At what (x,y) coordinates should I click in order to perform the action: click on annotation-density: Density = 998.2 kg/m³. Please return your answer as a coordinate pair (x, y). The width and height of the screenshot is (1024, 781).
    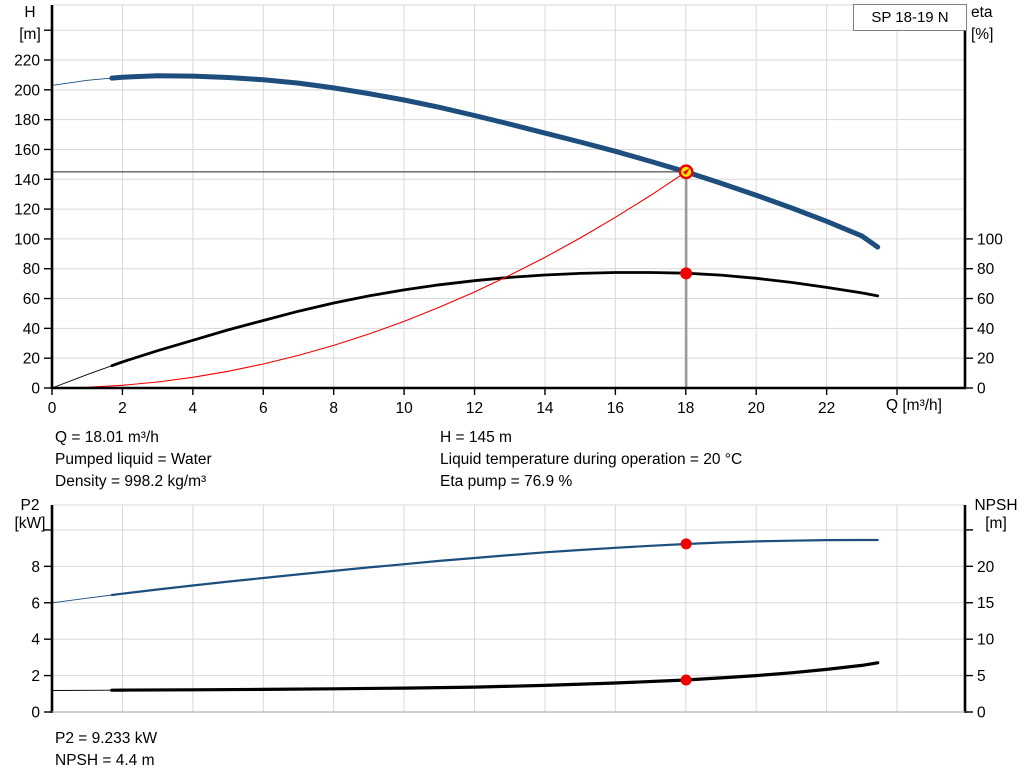
    Looking at the image, I should click on (131, 481).